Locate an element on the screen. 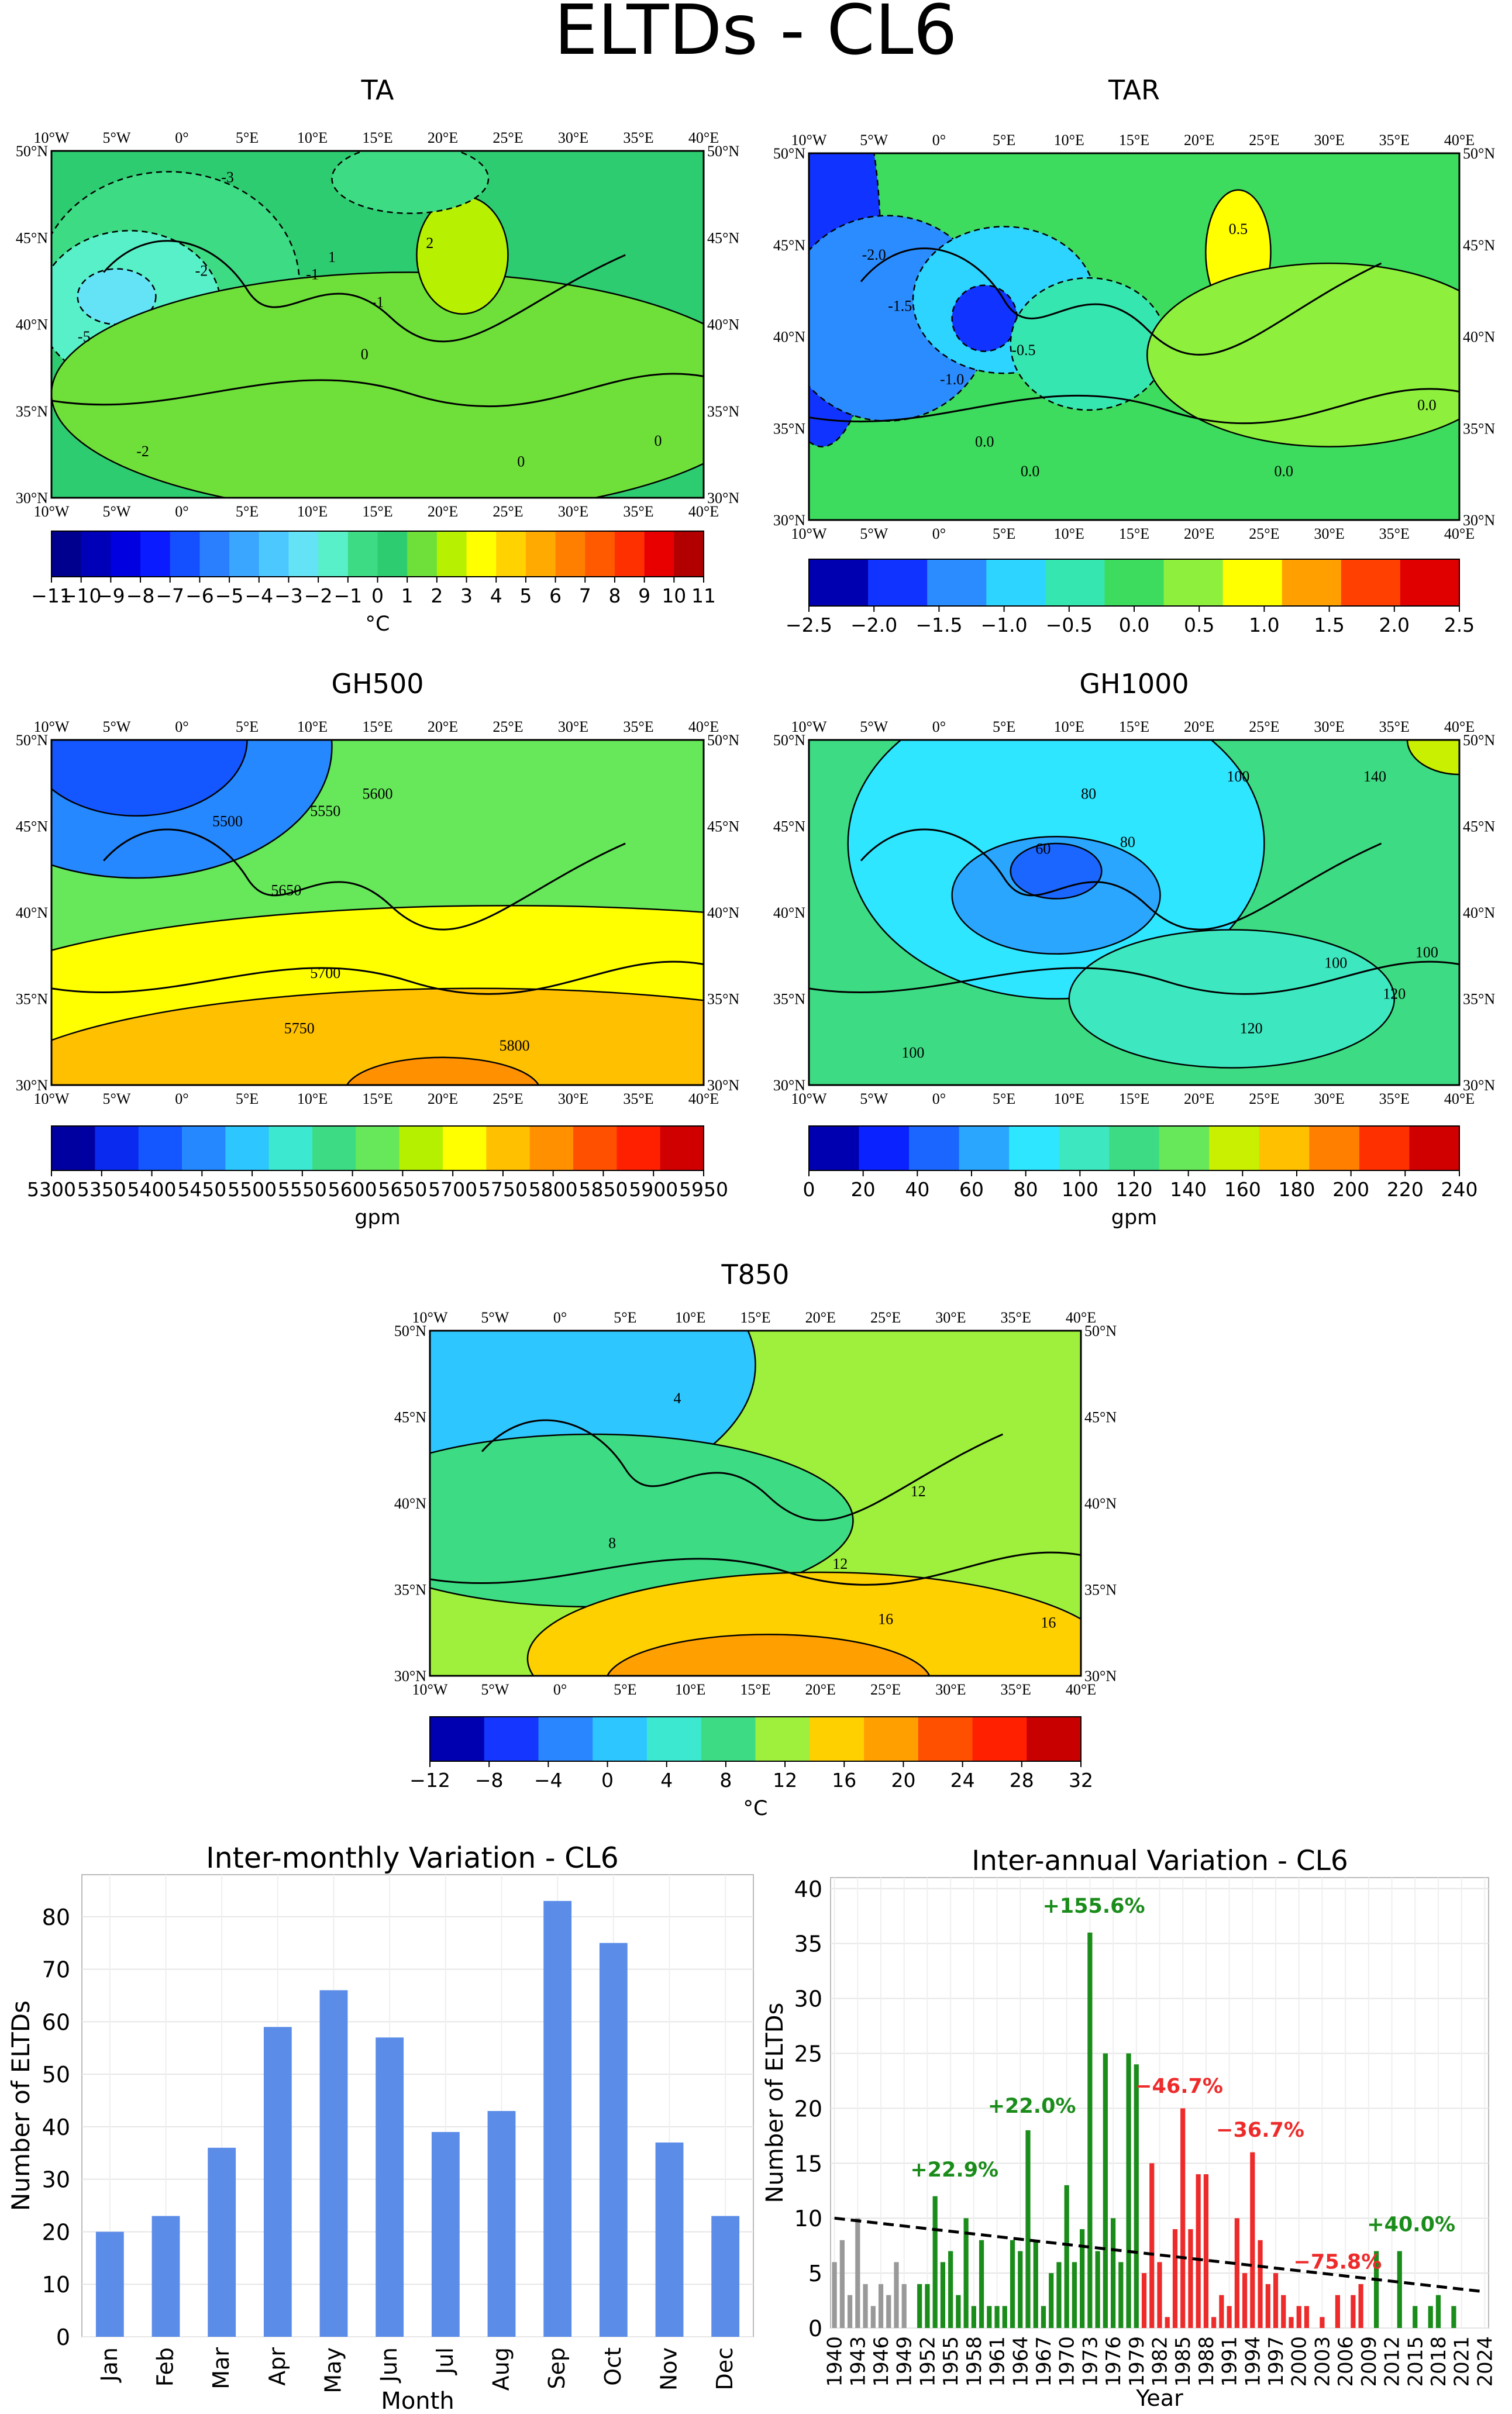 This screenshot has width=1512, height=2414. contour-label: 12 is located at coordinates (918, 1492).